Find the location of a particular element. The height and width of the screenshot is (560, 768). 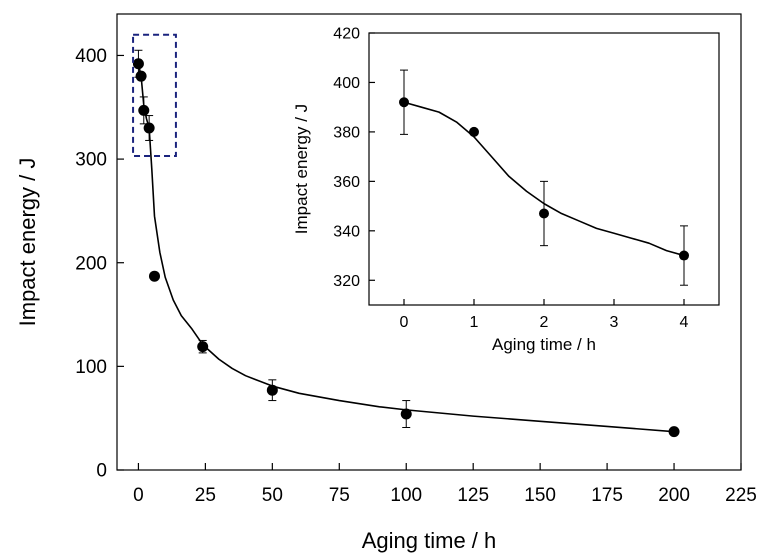

main-y-tick-label: 300 is located at coordinates (91, 160).